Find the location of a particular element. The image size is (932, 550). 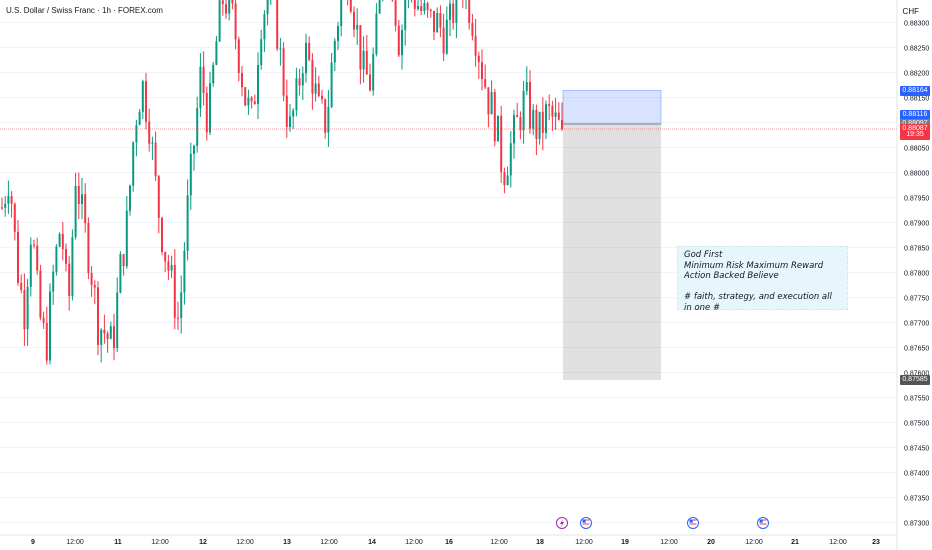

time-tick-label: 11 is located at coordinates (118, 542).